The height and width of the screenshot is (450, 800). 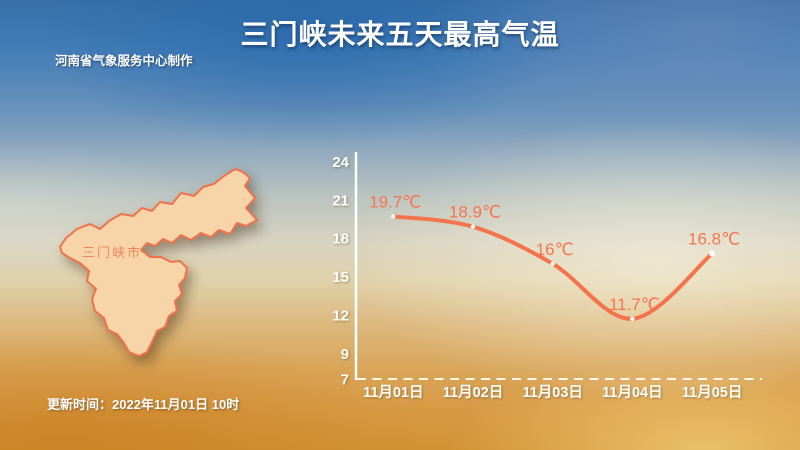 What do you see at coordinates (158, 262) in the screenshot?
I see `map-region-shape` at bounding box center [158, 262].